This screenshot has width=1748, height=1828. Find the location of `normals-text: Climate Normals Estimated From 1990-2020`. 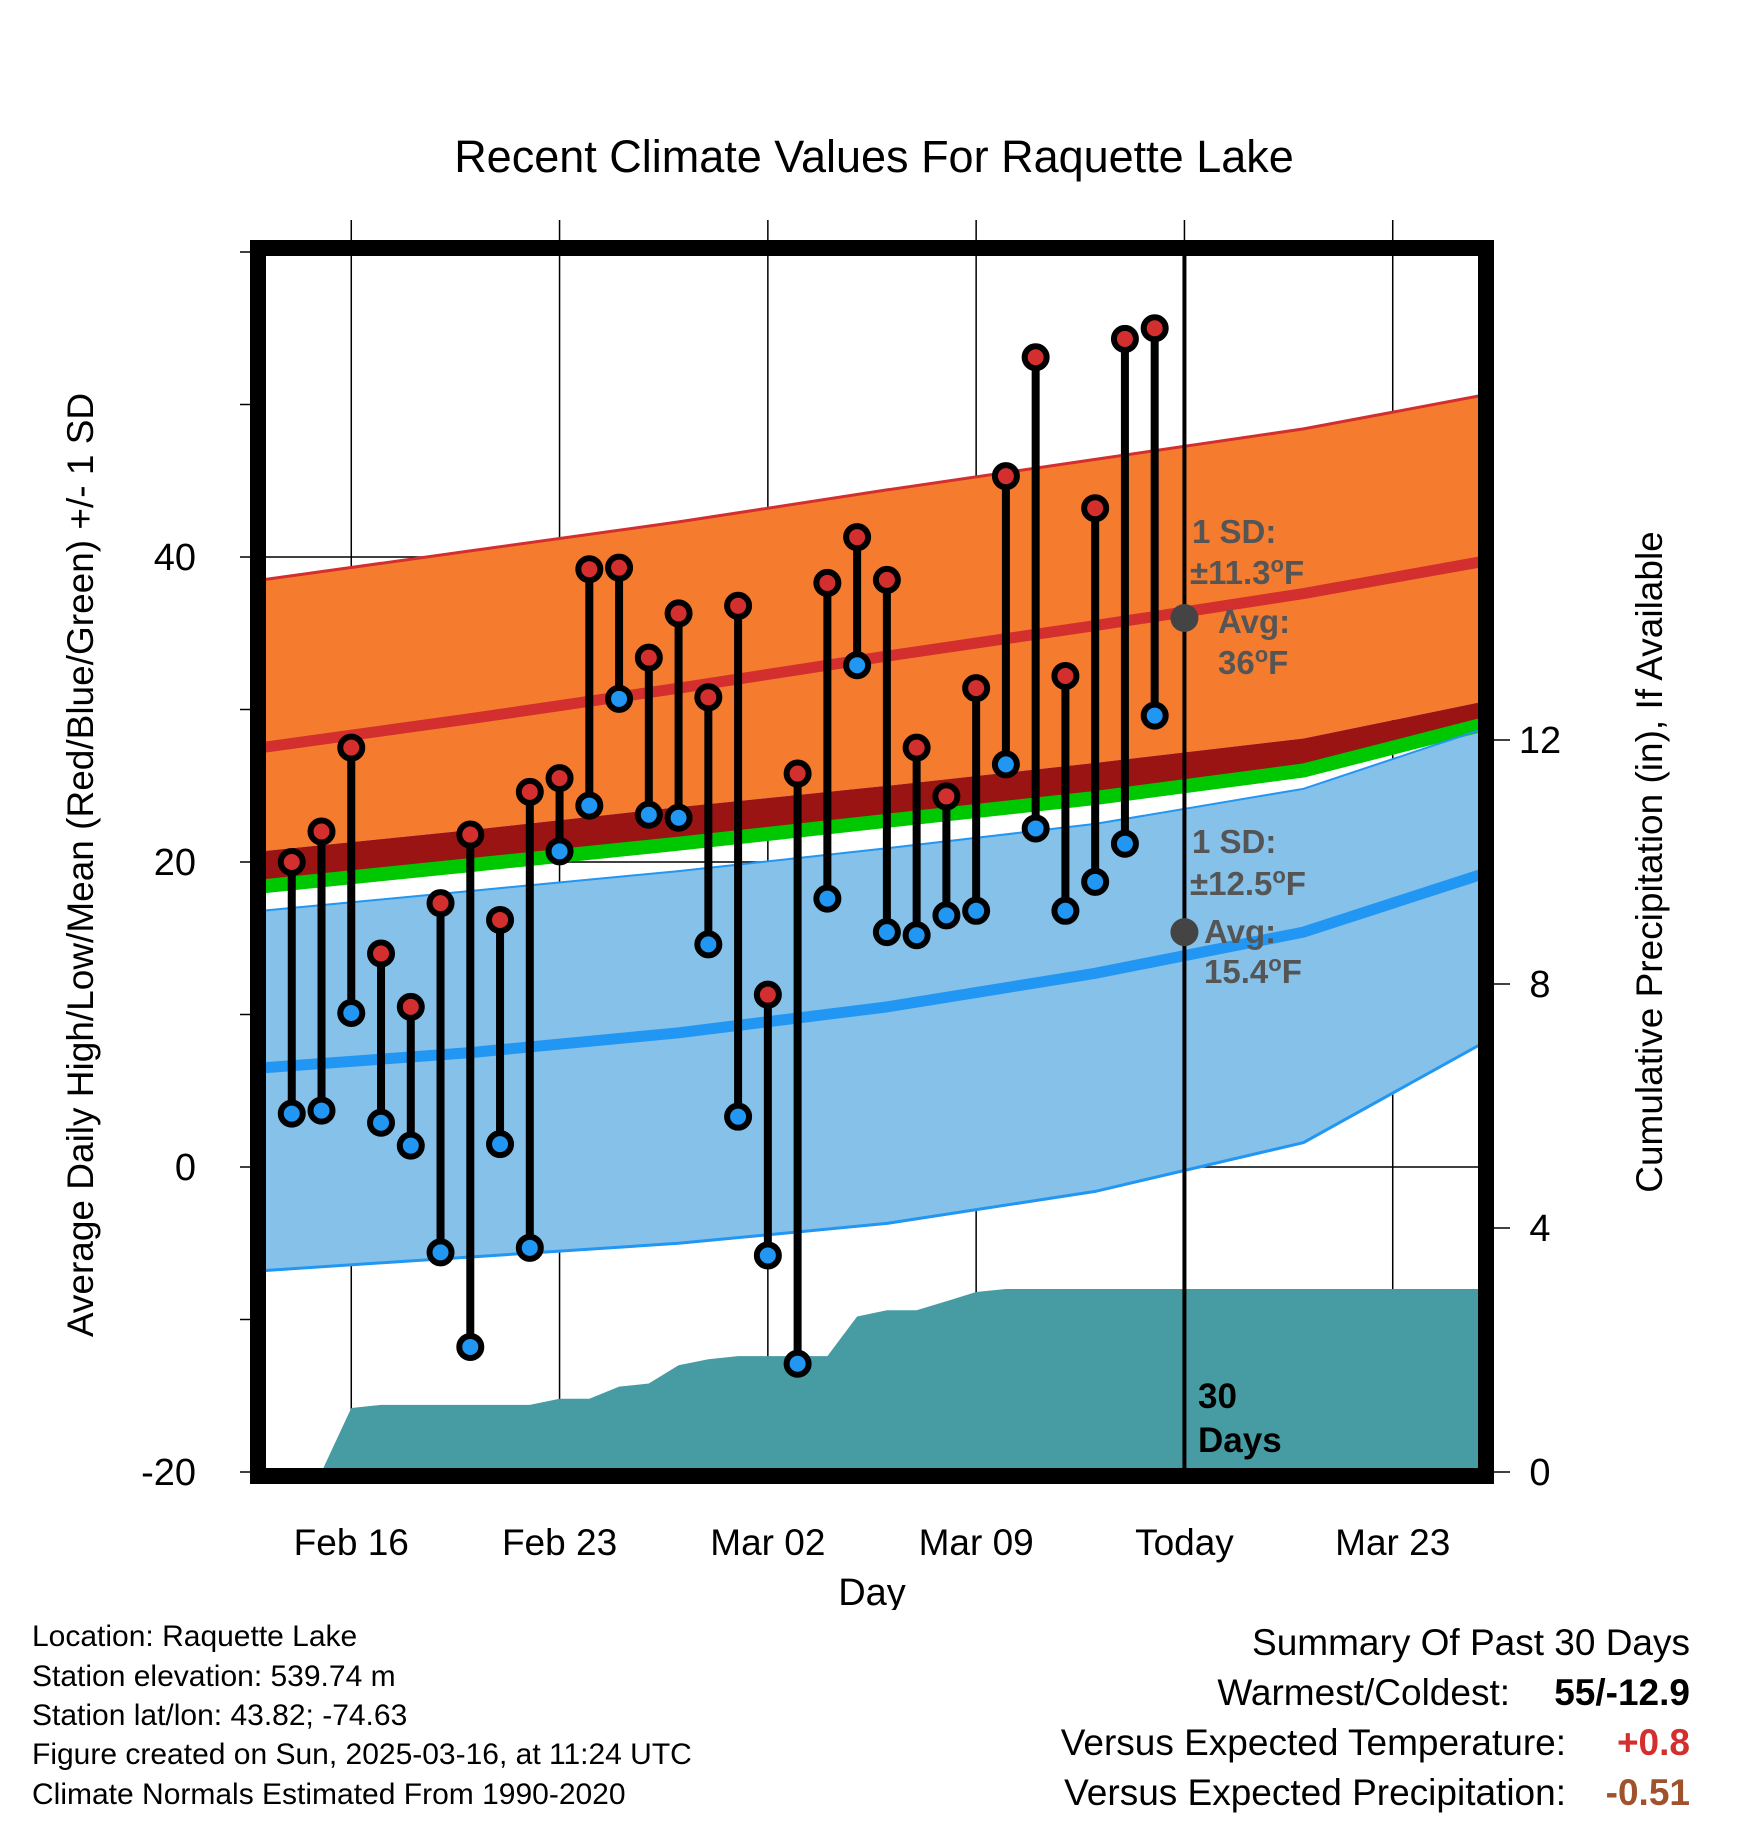

normals-text: Climate Normals Estimated From 1990-2020 is located at coordinates (329, 1794).